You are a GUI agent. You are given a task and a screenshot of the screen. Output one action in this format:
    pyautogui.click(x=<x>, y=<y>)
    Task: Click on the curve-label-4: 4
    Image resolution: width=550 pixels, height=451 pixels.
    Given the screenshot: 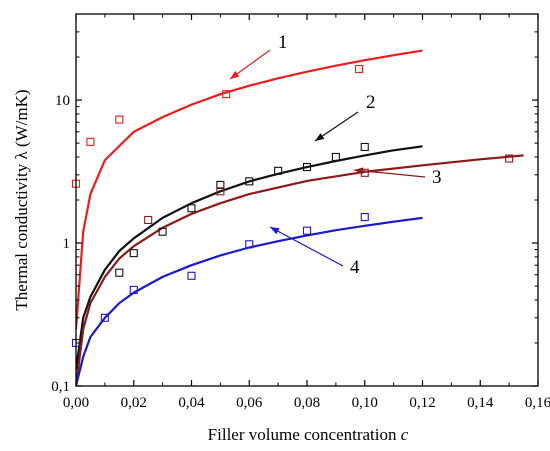 What is the action you would take?
    pyautogui.click(x=355, y=267)
    